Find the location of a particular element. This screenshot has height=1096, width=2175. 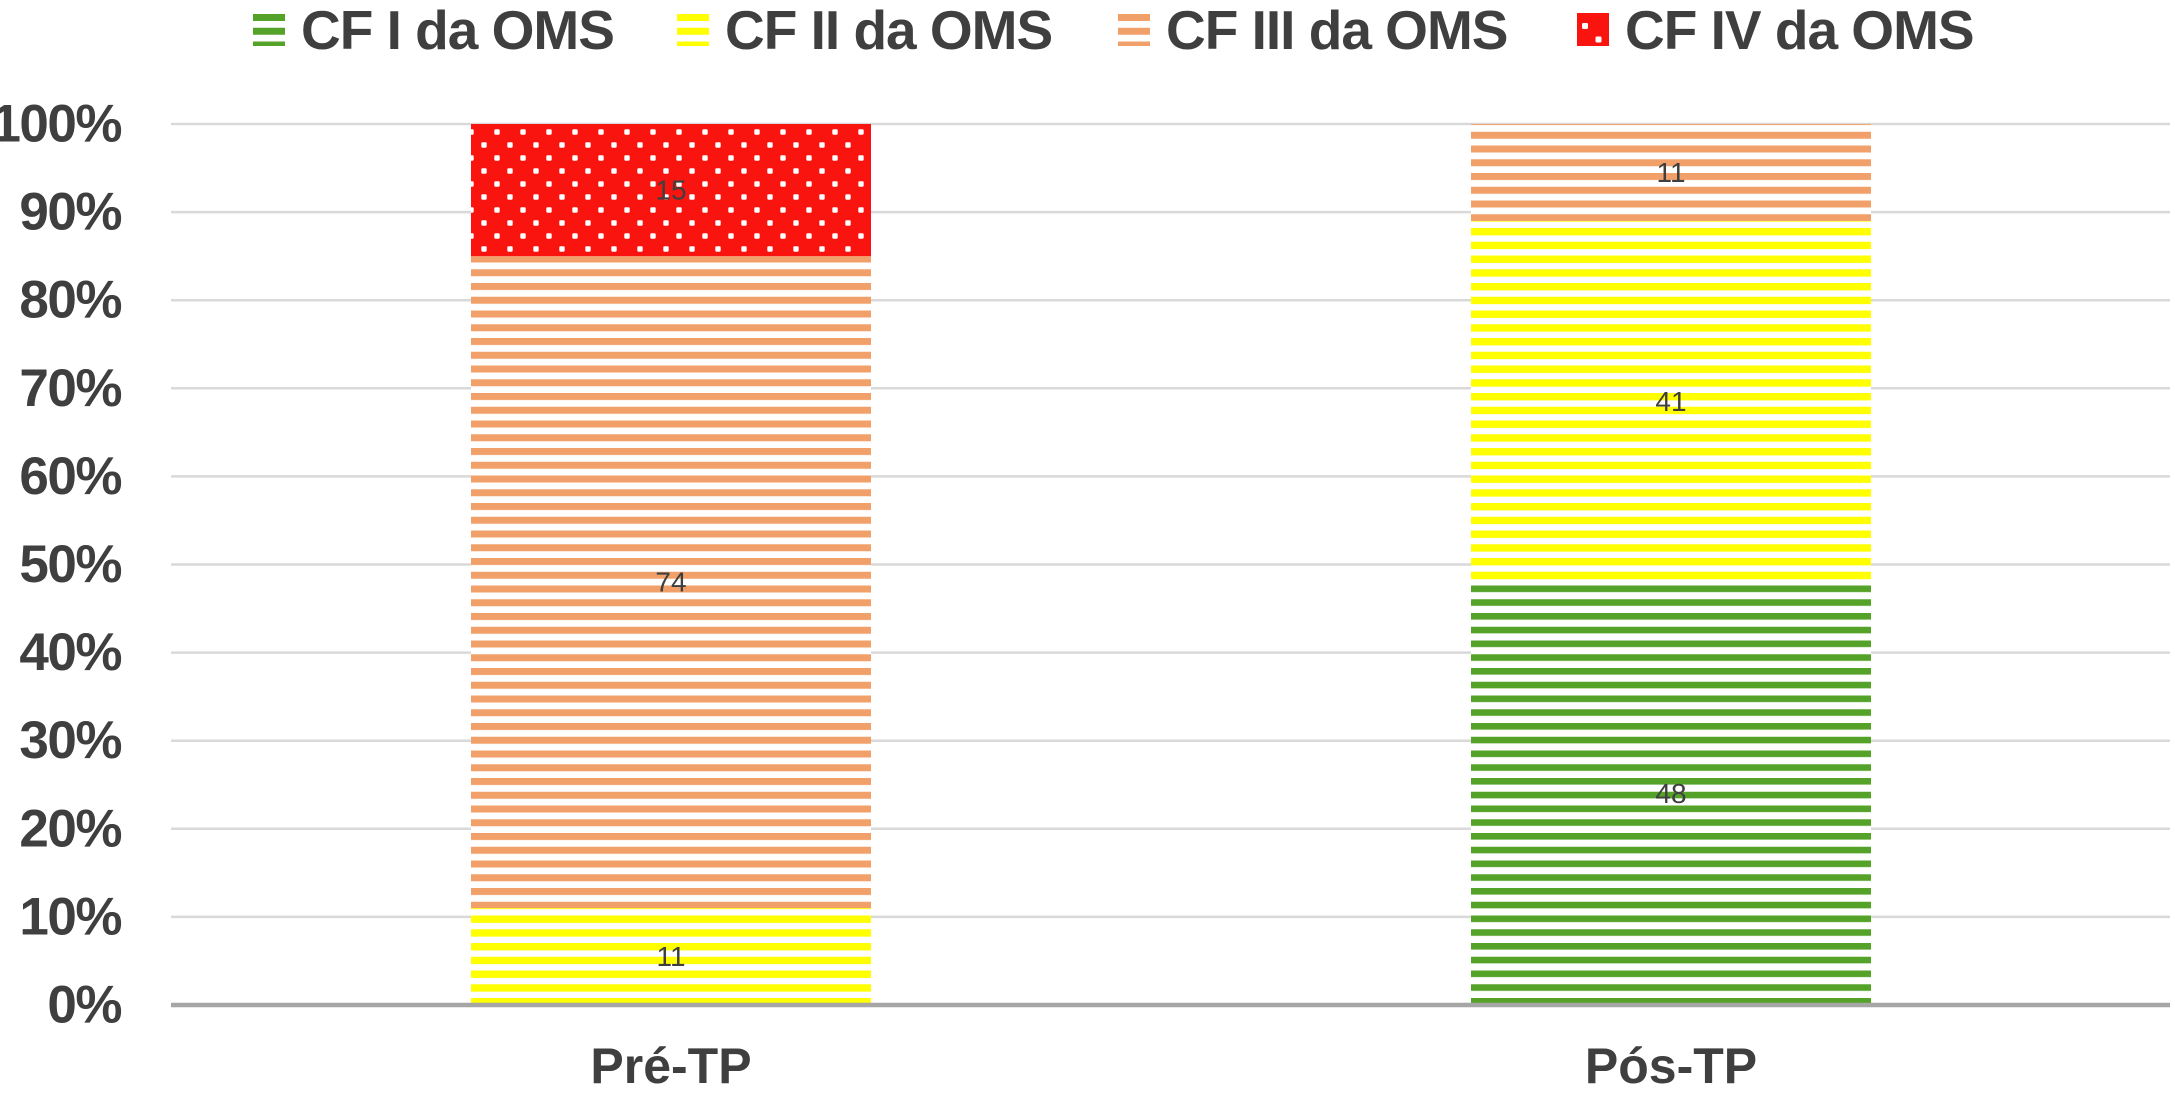

data-label: 48 is located at coordinates (1670, 793).